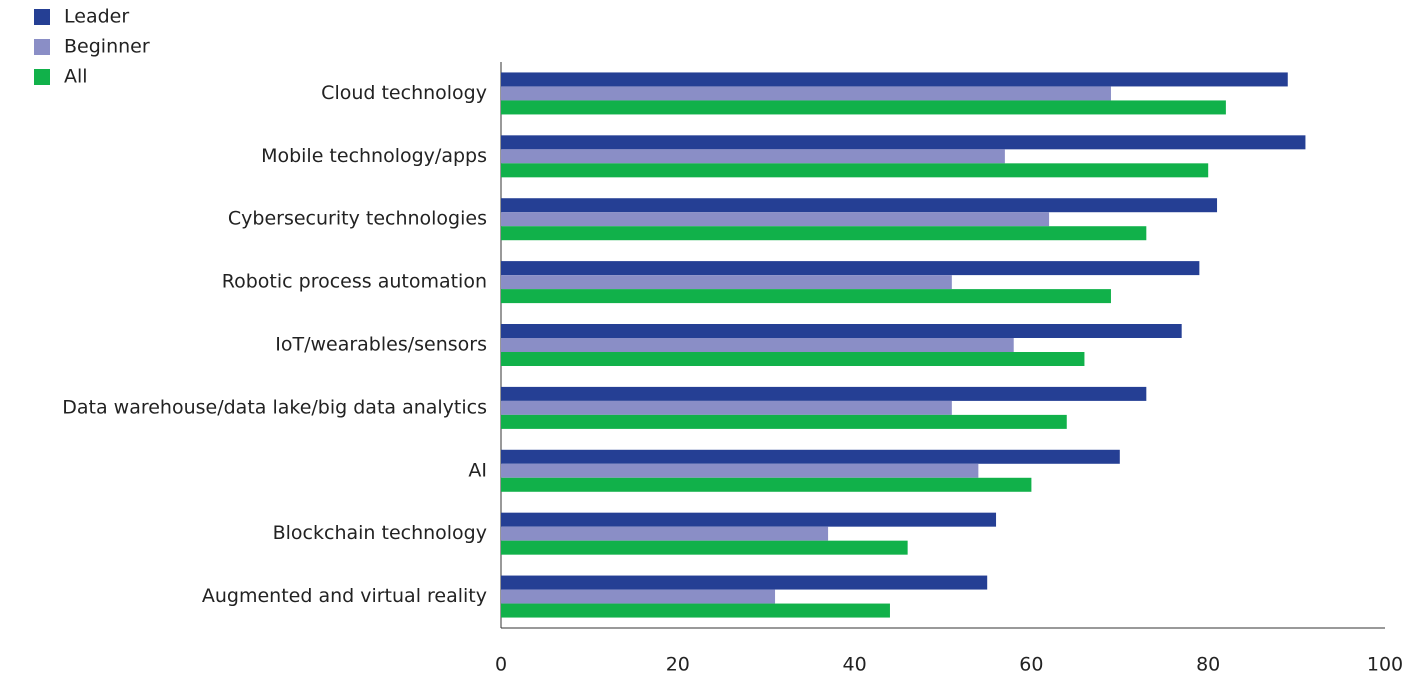  What do you see at coordinates (76, 77) in the screenshot?
I see `legend-label: All` at bounding box center [76, 77].